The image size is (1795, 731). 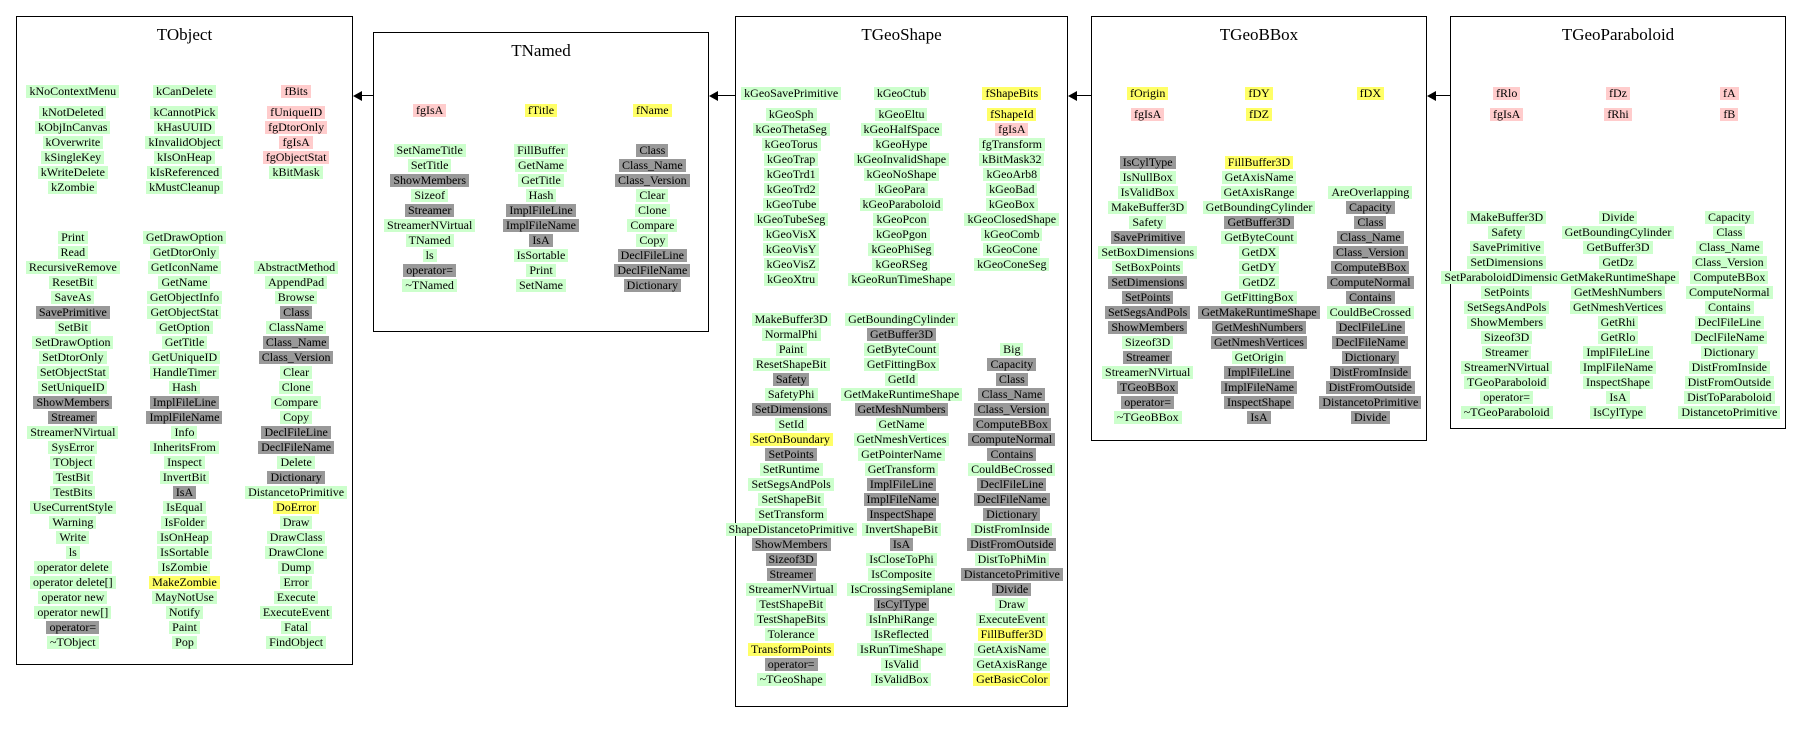 I want to click on method-item: ResetBit, so click(x=73, y=282).